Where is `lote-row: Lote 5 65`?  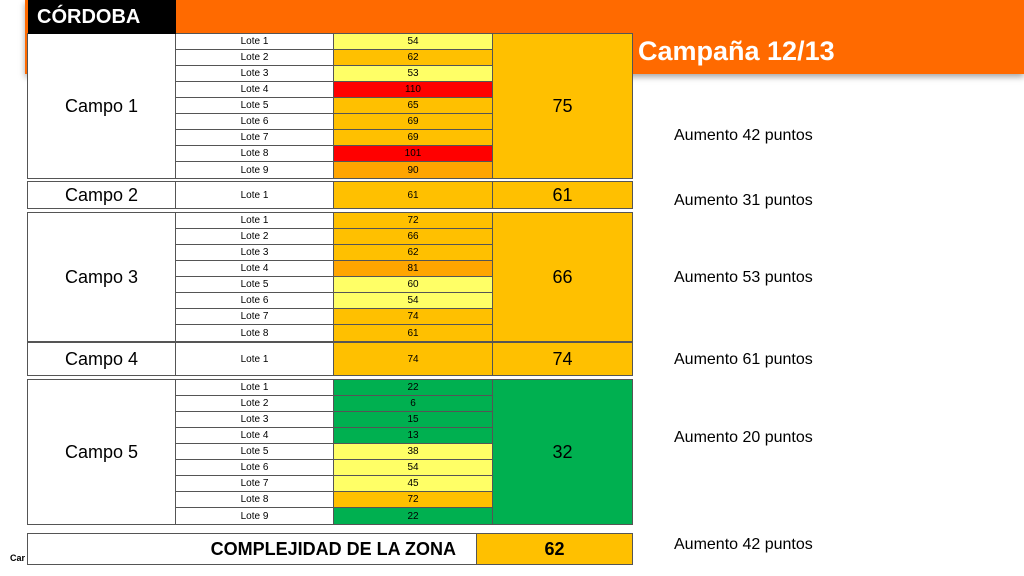
lote-row: Lote 5 65 is located at coordinates (334, 106).